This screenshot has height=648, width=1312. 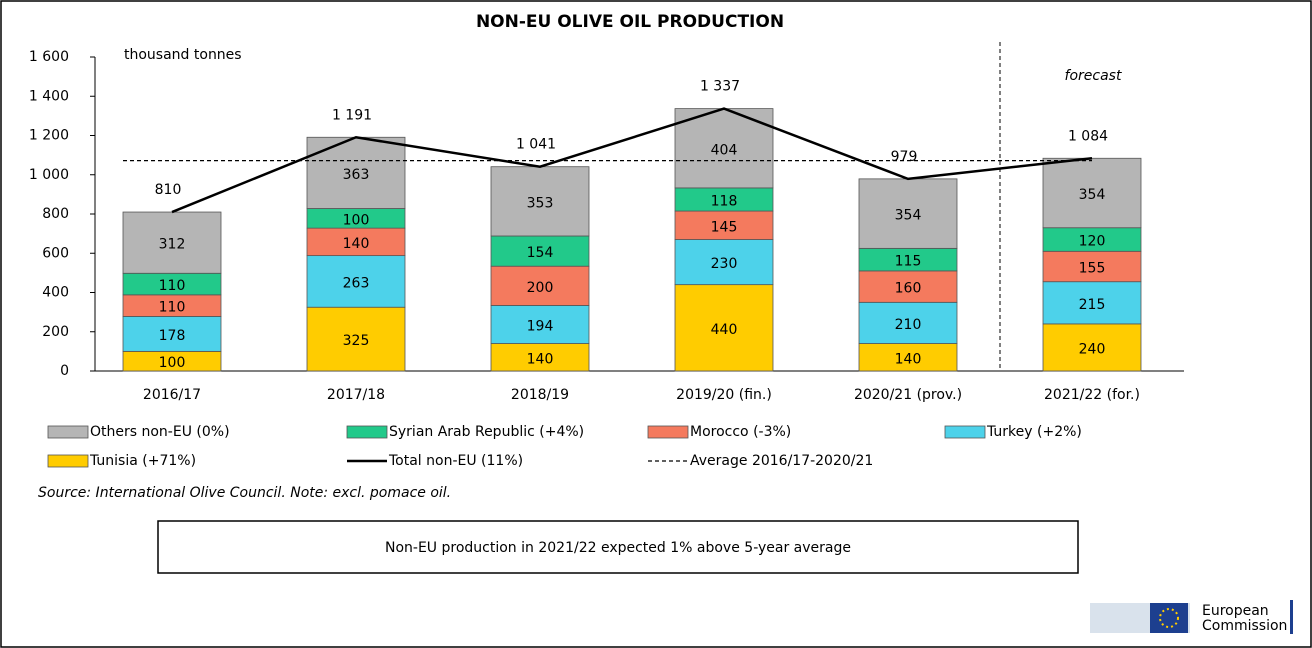 I want to click on total-label: 1 337, so click(x=720, y=87).